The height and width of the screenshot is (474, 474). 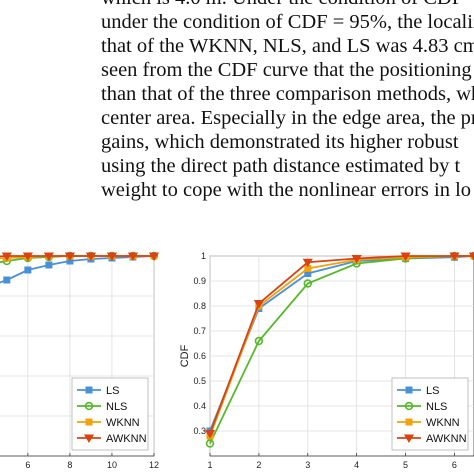 What do you see at coordinates (307, 465) in the screenshot?
I see `x-tick-label: 3` at bounding box center [307, 465].